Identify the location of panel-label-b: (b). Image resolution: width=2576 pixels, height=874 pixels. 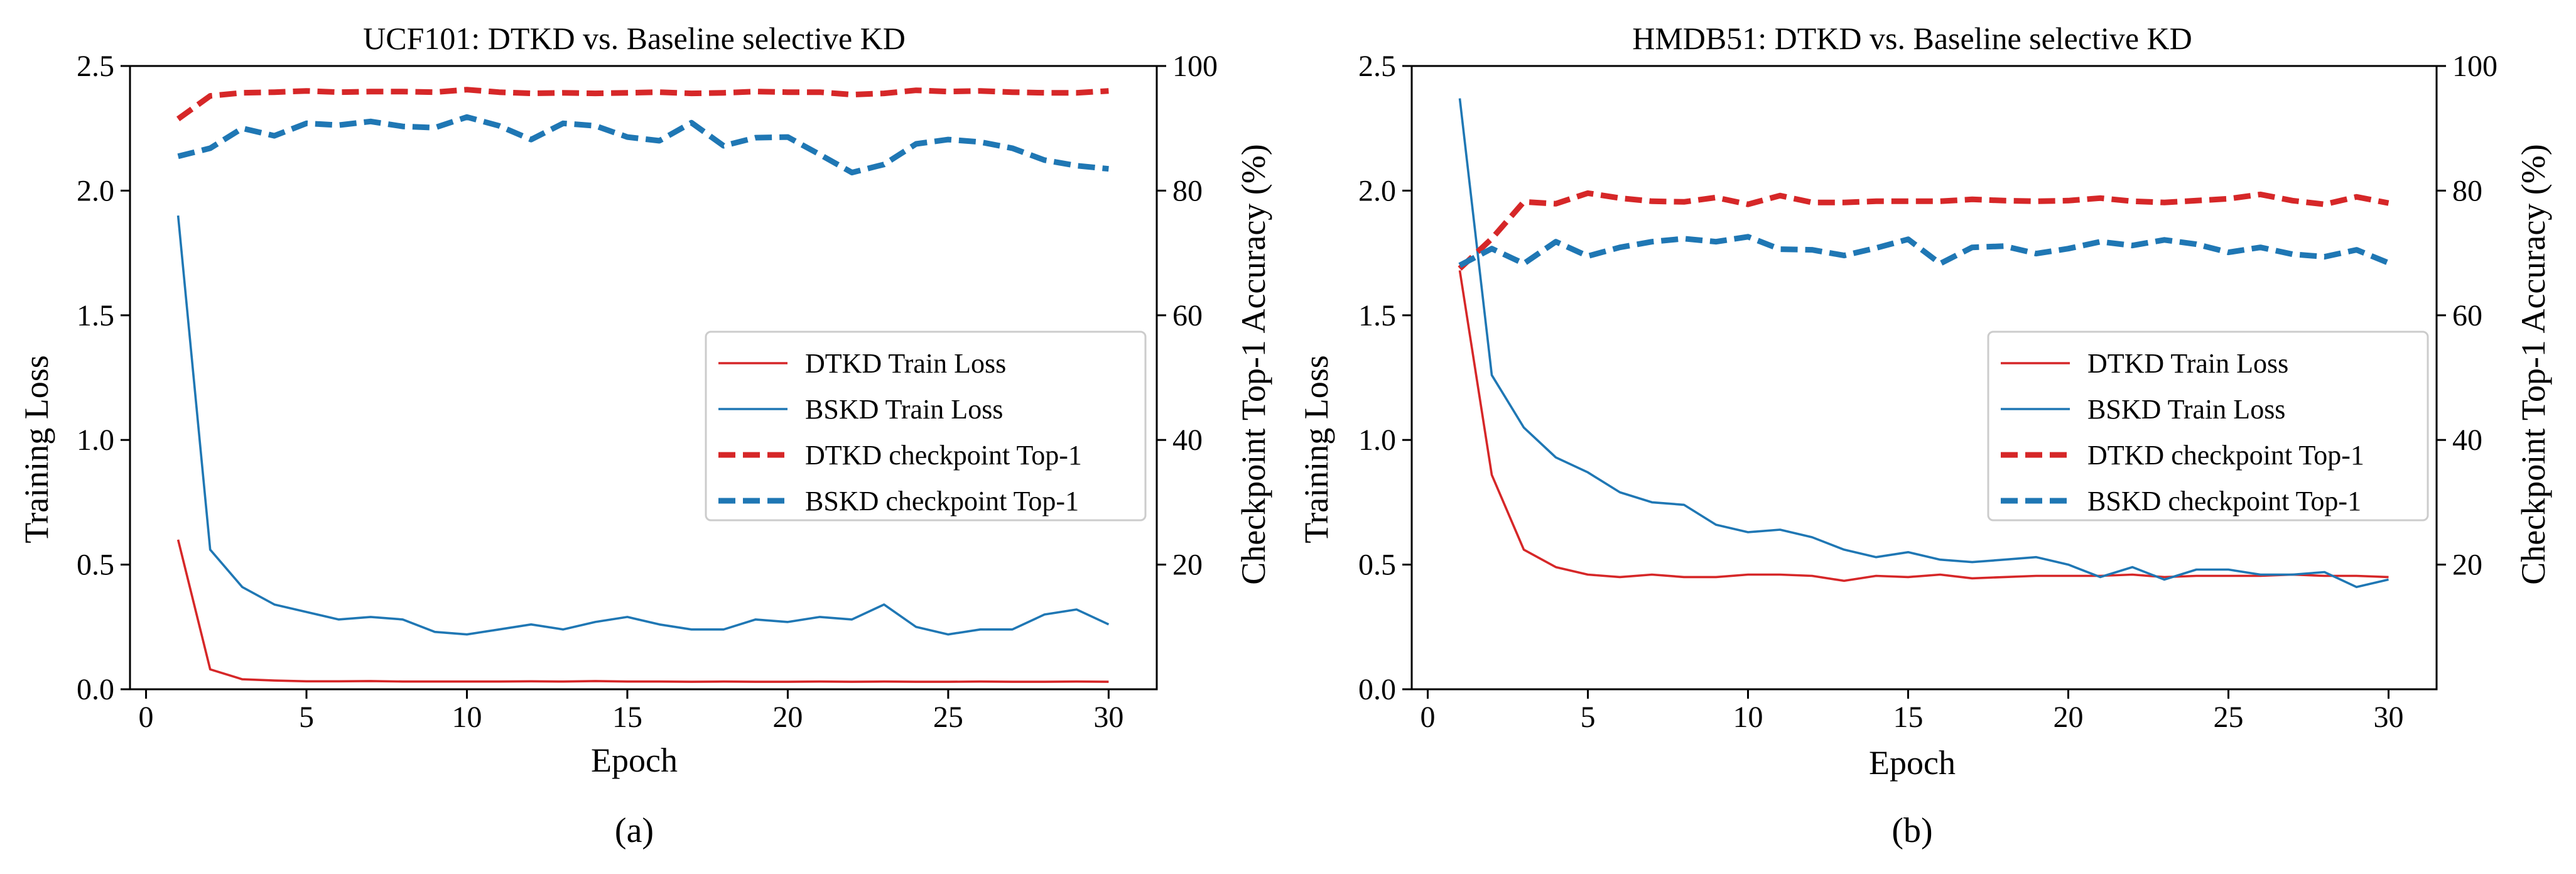
(1911, 830).